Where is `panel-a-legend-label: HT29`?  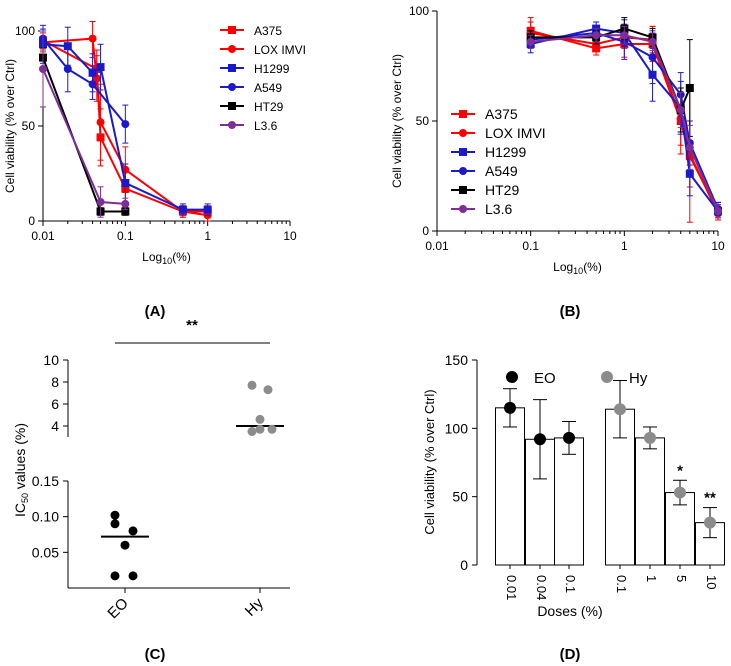
panel-a-legend-label: HT29 is located at coordinates (269, 107).